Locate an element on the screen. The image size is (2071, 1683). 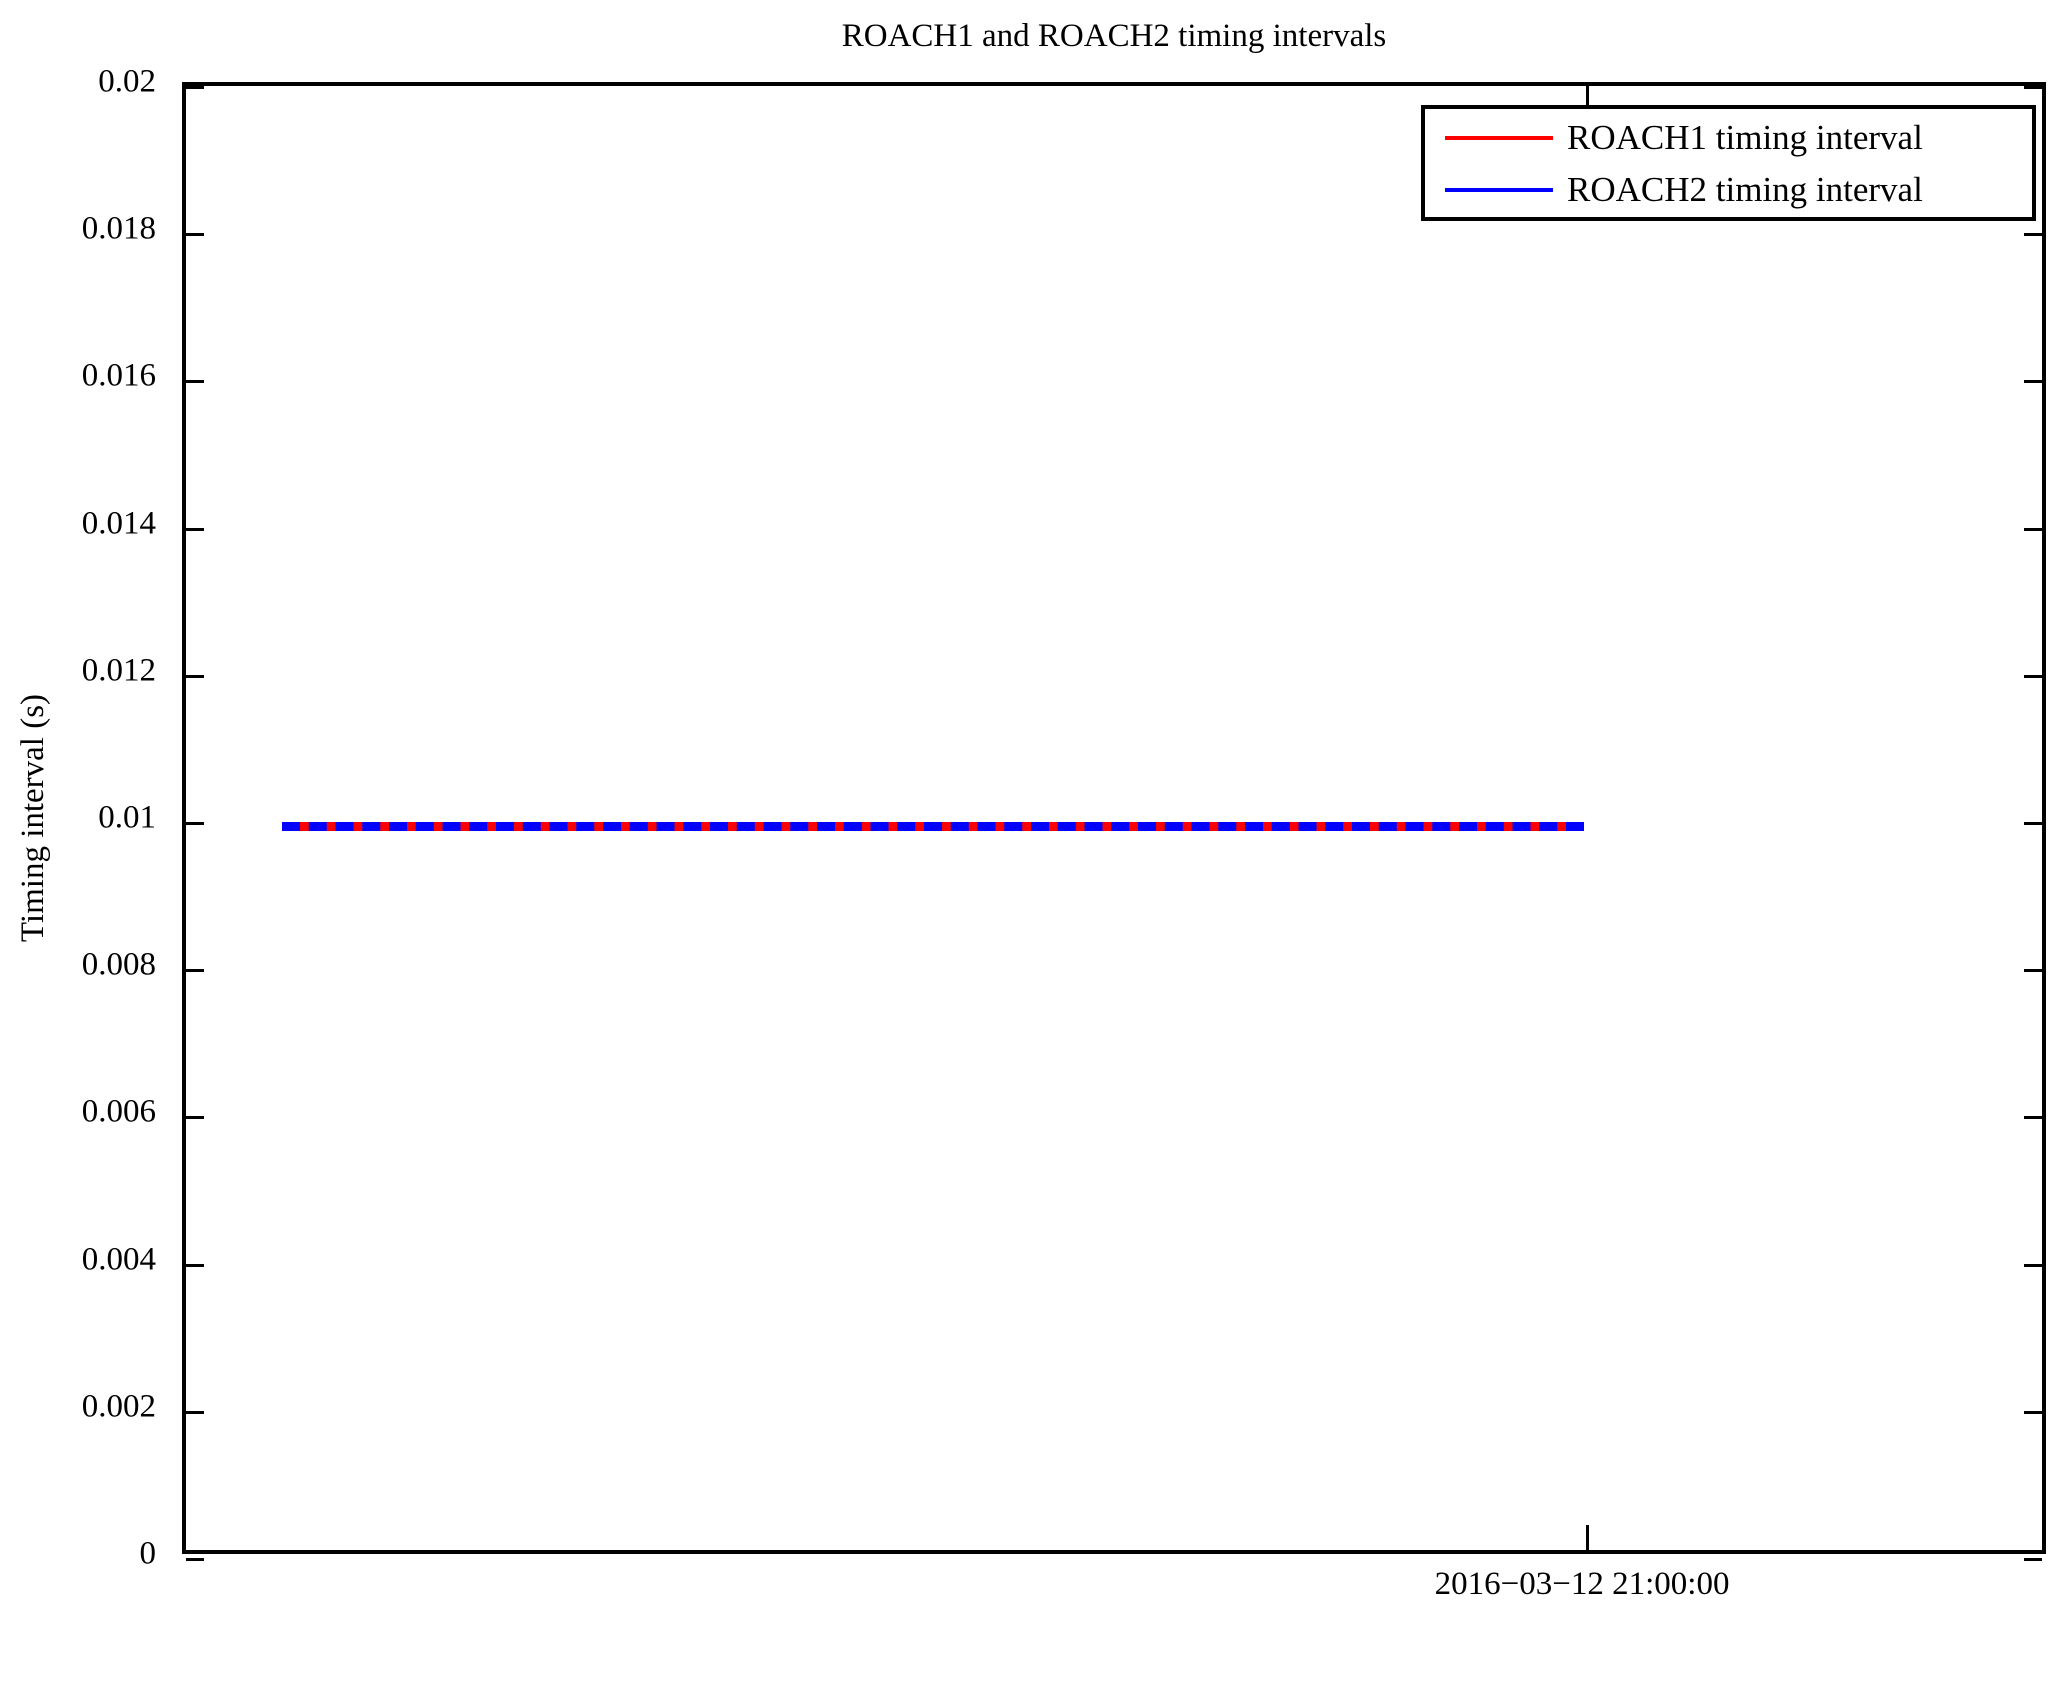
legend-item-roach1: ROACH1 timing interval is located at coordinates (1728, 138).